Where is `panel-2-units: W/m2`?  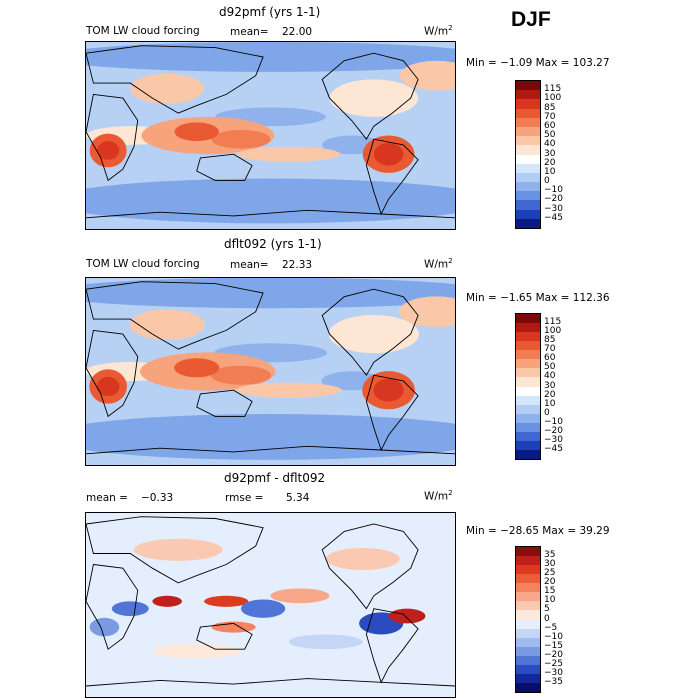 panel-2-units: W/m2 is located at coordinates (438, 264).